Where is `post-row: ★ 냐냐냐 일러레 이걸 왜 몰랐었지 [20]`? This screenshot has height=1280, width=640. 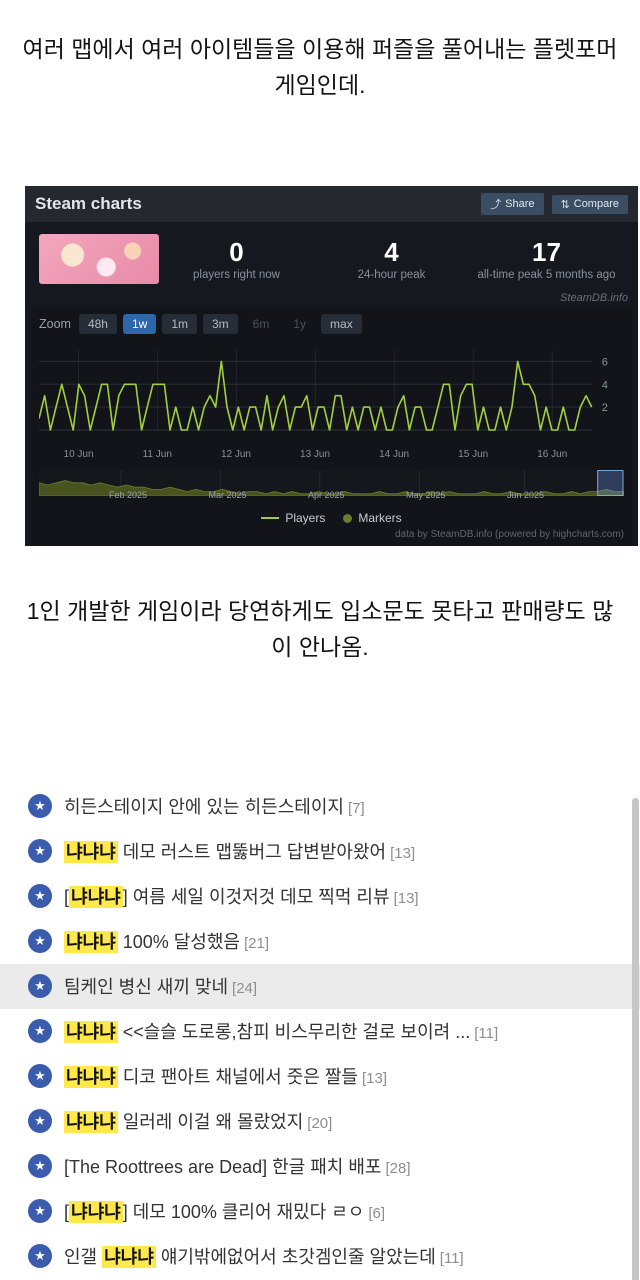 post-row: ★ 냐냐냐 일러레 이걸 왜 몰랐었지 [20] is located at coordinates (320, 1121).